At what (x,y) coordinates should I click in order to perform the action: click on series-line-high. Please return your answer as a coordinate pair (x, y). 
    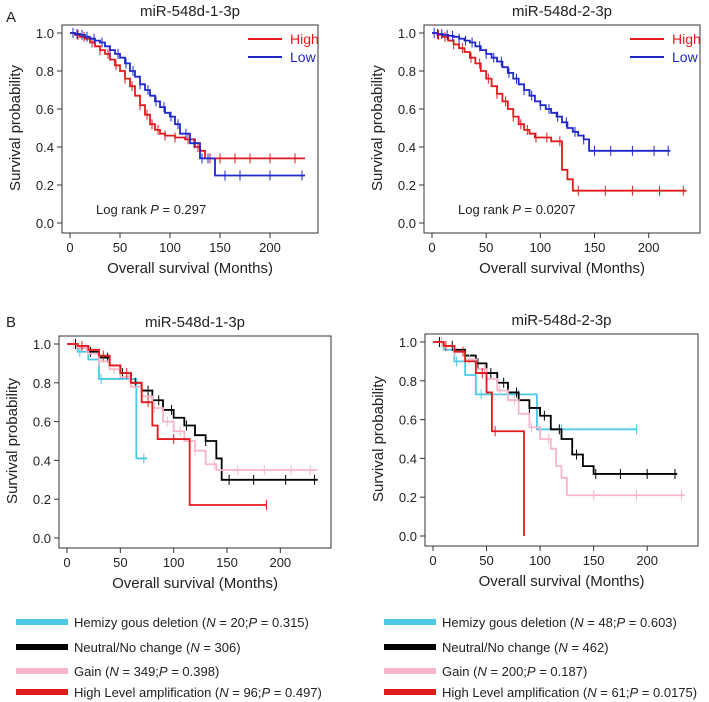
    Looking at the image, I should click on (559, 112).